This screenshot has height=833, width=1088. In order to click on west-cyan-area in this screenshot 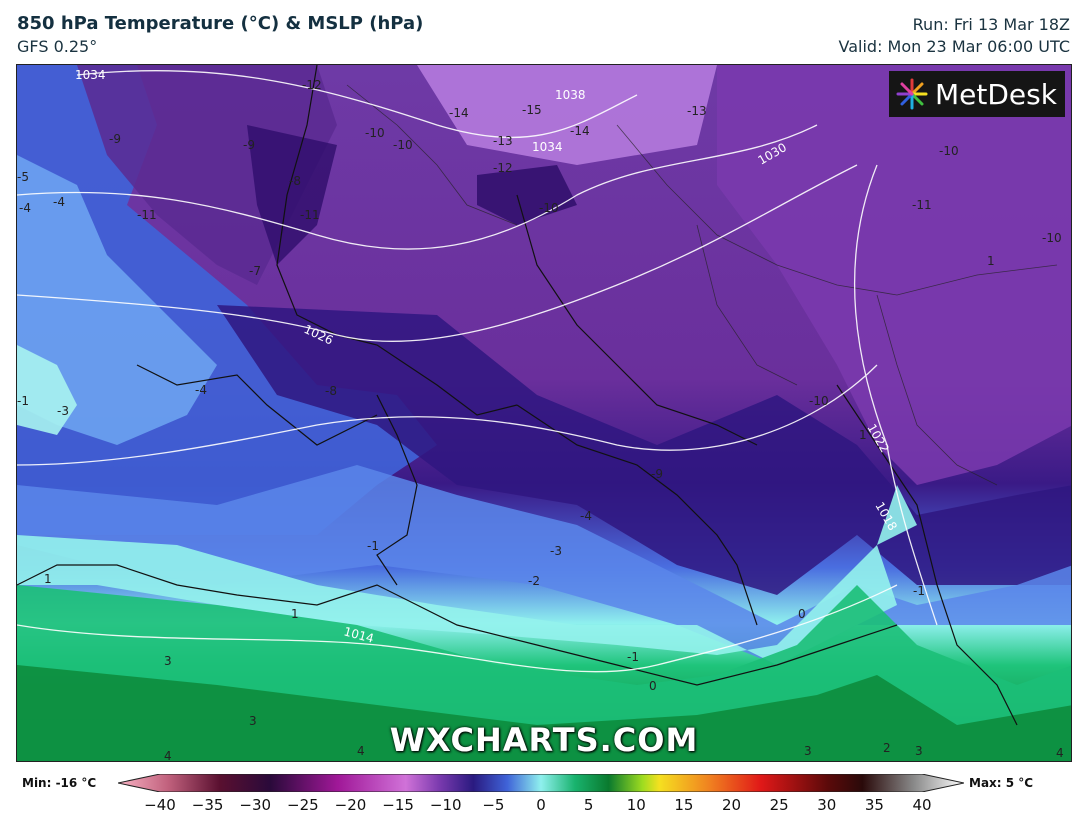, I will do `click(47, 390)`.